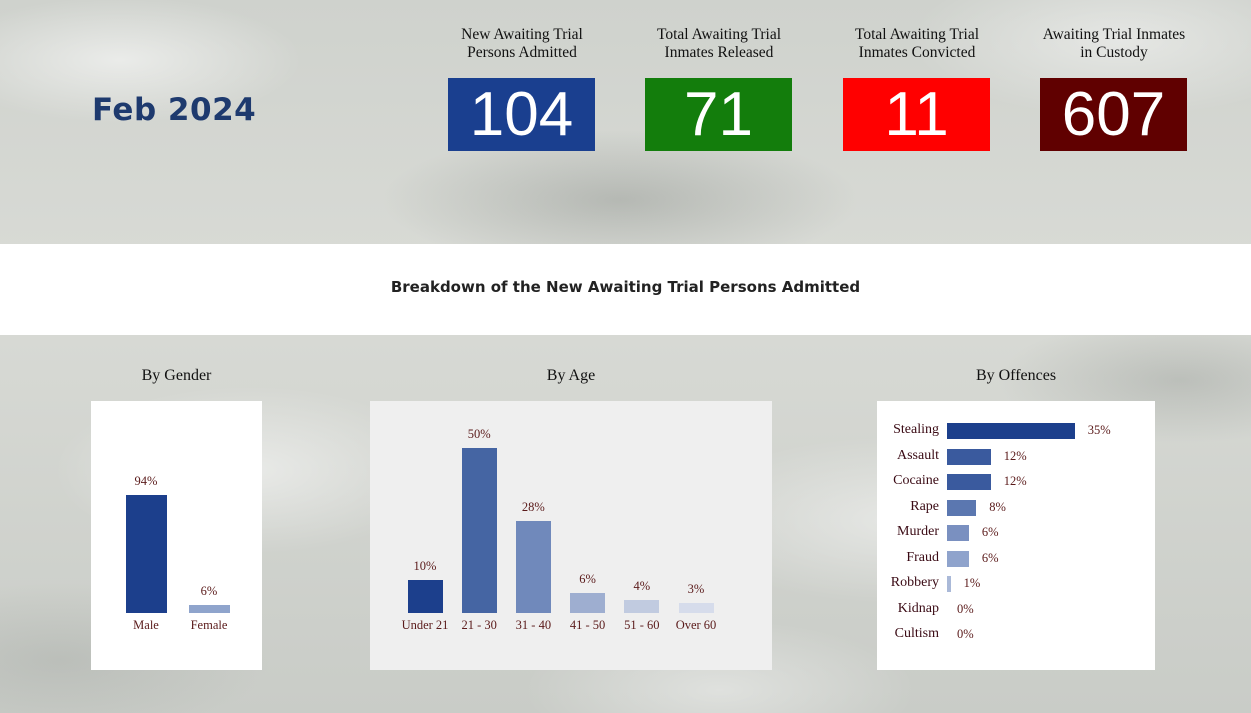 The height and width of the screenshot is (713, 1251). I want to click on offences-chart-title: By Offences, so click(1016, 375).